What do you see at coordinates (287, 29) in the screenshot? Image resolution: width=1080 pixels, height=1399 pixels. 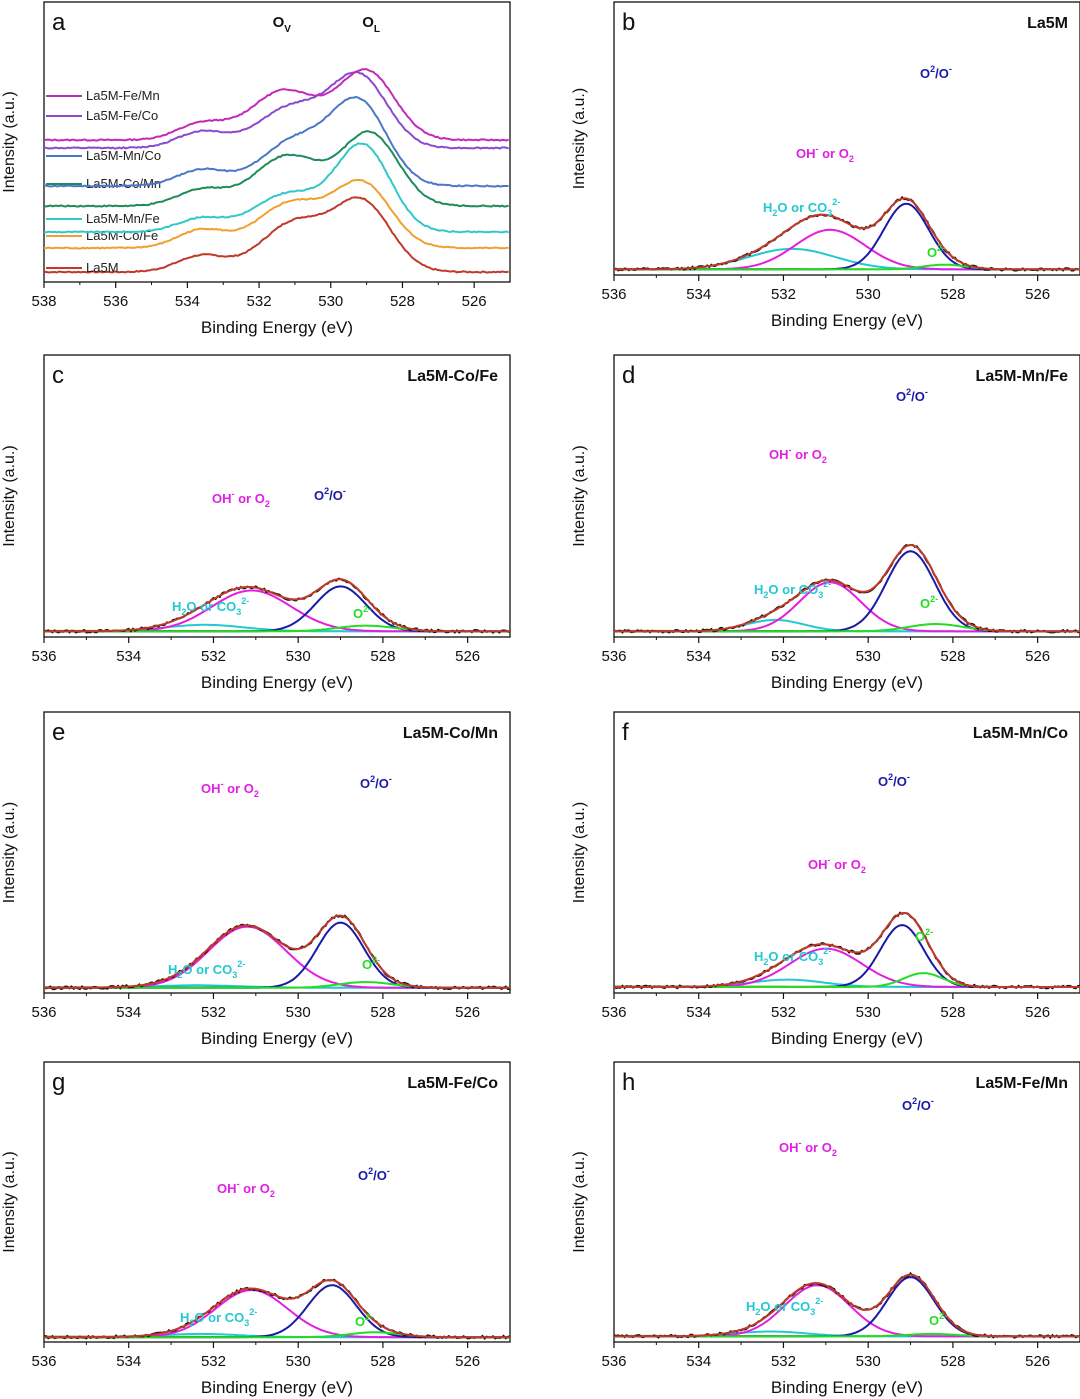 I see `annotation-sub: V` at bounding box center [287, 29].